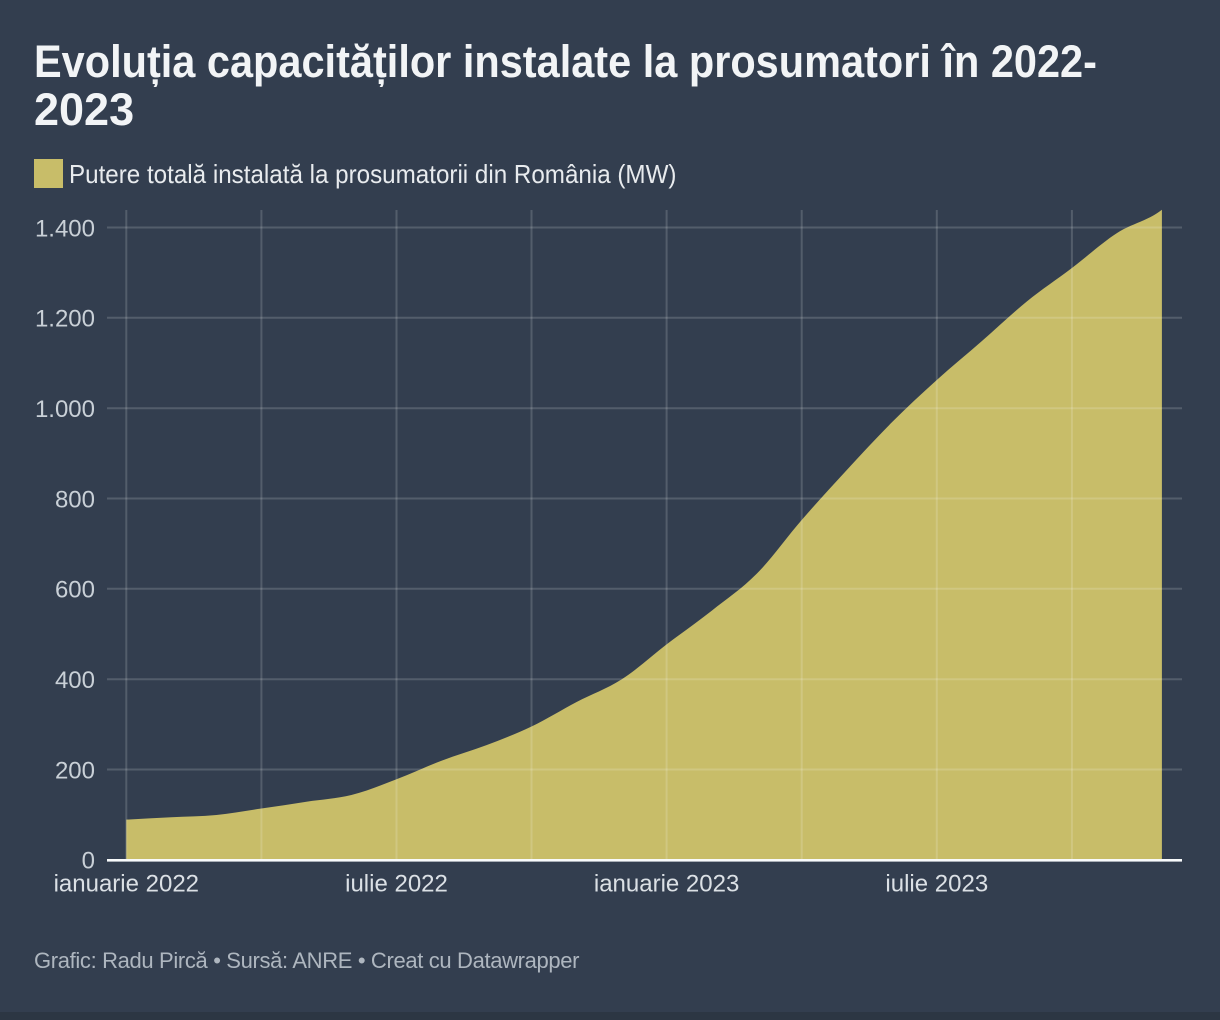 This screenshot has width=1220, height=1020. What do you see at coordinates (666, 884) in the screenshot?
I see `svg-text: ianuarie 2023` at bounding box center [666, 884].